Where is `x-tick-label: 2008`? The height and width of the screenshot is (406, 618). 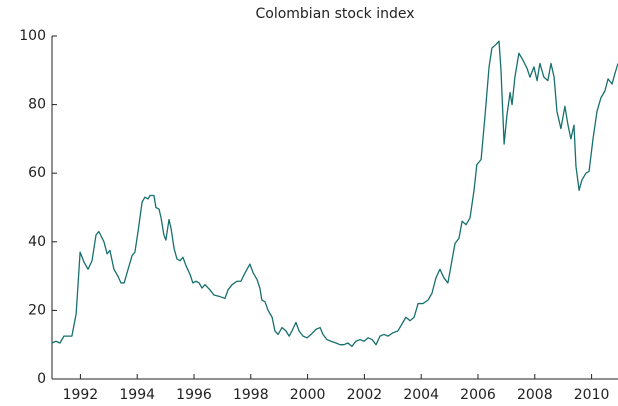 x-tick-label: 2008 is located at coordinates (535, 395).